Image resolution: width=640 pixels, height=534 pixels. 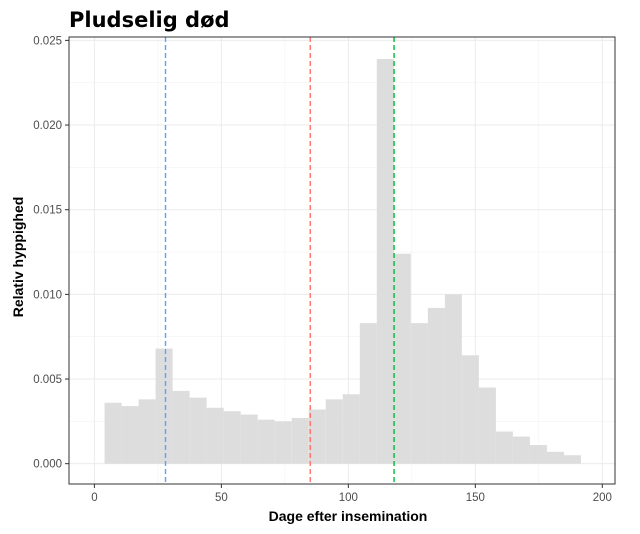 What do you see at coordinates (47, 126) in the screenshot?
I see `y-tick-label: 0.020` at bounding box center [47, 126].